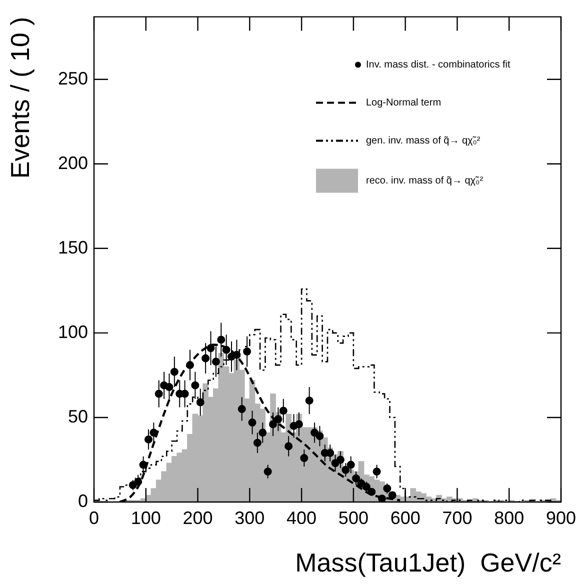 Image resolution: width=587 pixels, height=584 pixels. Describe the element at coordinates (83, 500) in the screenshot. I see `y-tick-label: 0` at that location.